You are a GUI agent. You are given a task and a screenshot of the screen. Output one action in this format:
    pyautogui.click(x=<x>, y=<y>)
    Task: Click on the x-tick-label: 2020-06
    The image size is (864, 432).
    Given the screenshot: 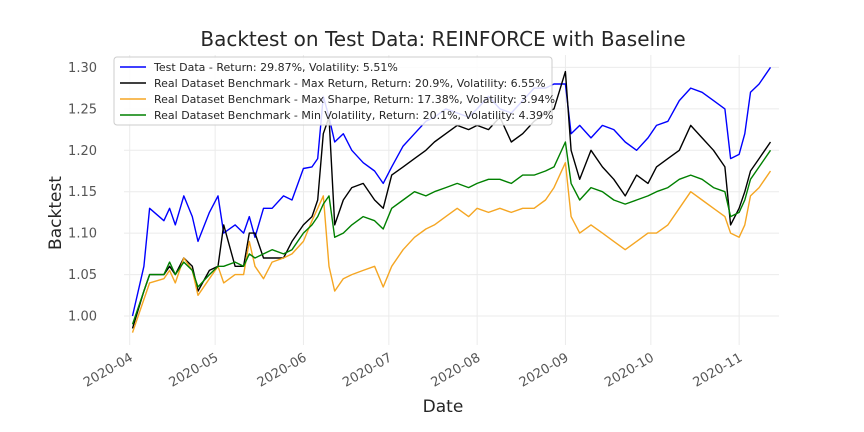 What is the action you would take?
    pyautogui.click(x=282, y=370)
    